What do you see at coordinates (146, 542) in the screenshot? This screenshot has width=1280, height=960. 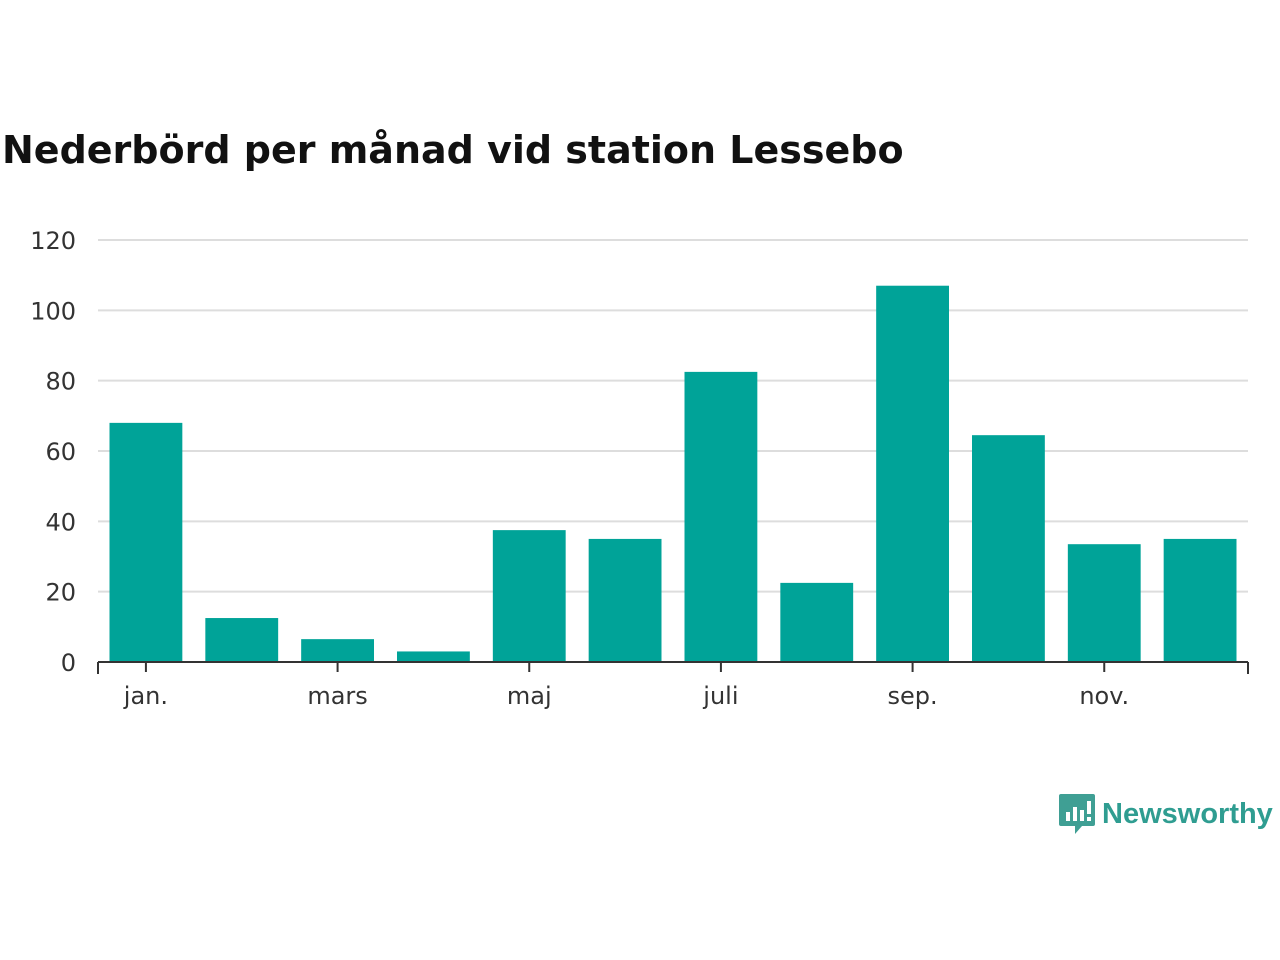 I see `bar-jan` at bounding box center [146, 542].